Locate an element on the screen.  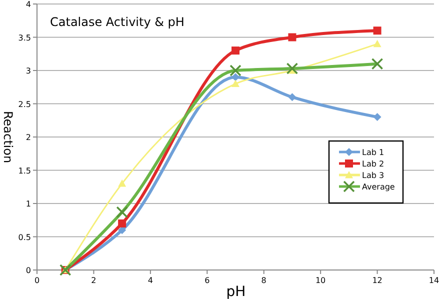
y-tick-label: 1.5 is located at coordinates (24, 171).